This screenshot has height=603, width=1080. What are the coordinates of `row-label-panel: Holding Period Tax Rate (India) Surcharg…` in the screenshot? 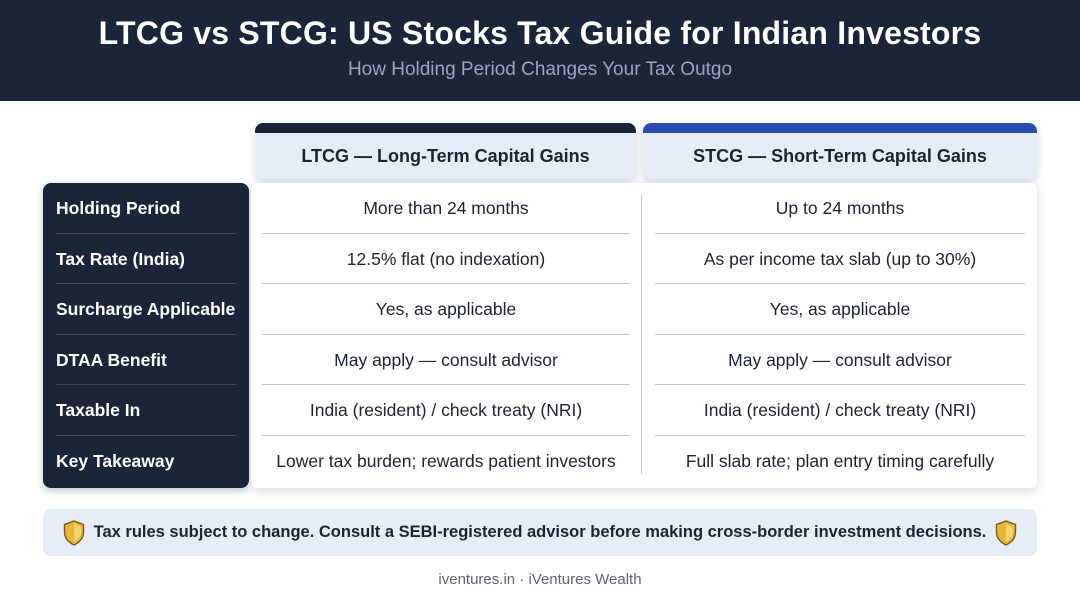 It's located at (146, 335).